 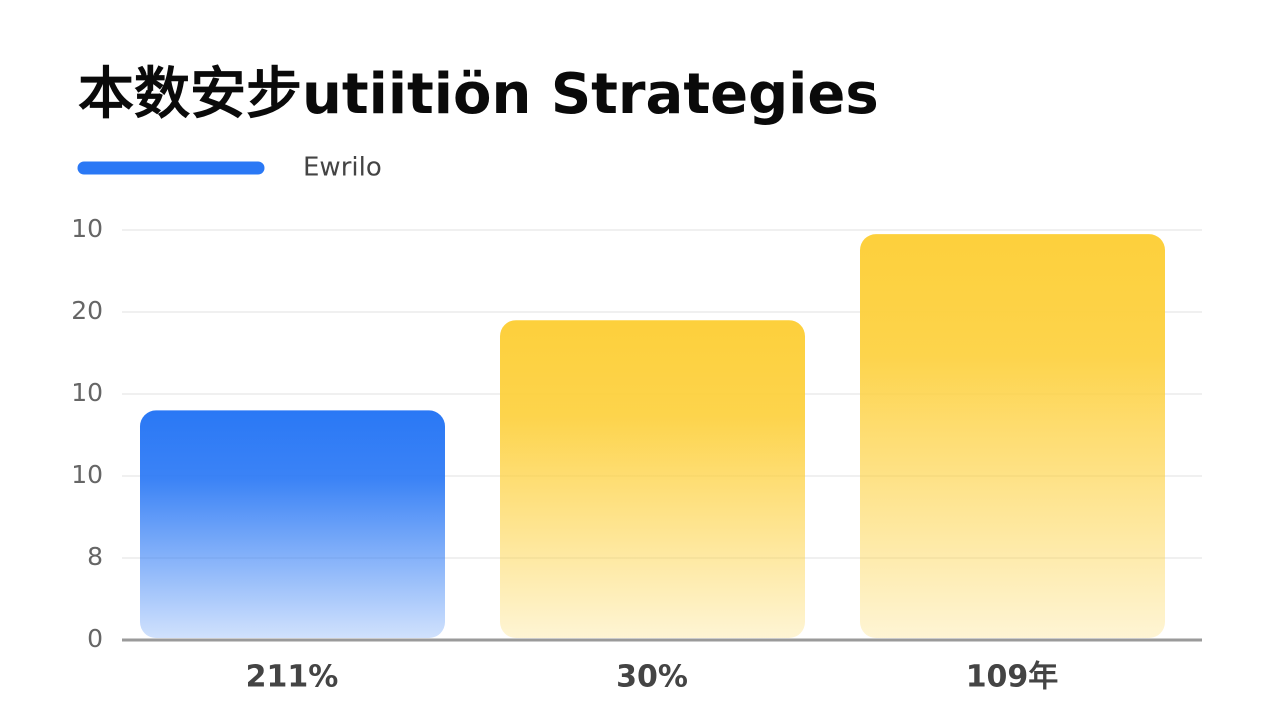 I want to click on x-tick-label: 30%, so click(x=652, y=677).